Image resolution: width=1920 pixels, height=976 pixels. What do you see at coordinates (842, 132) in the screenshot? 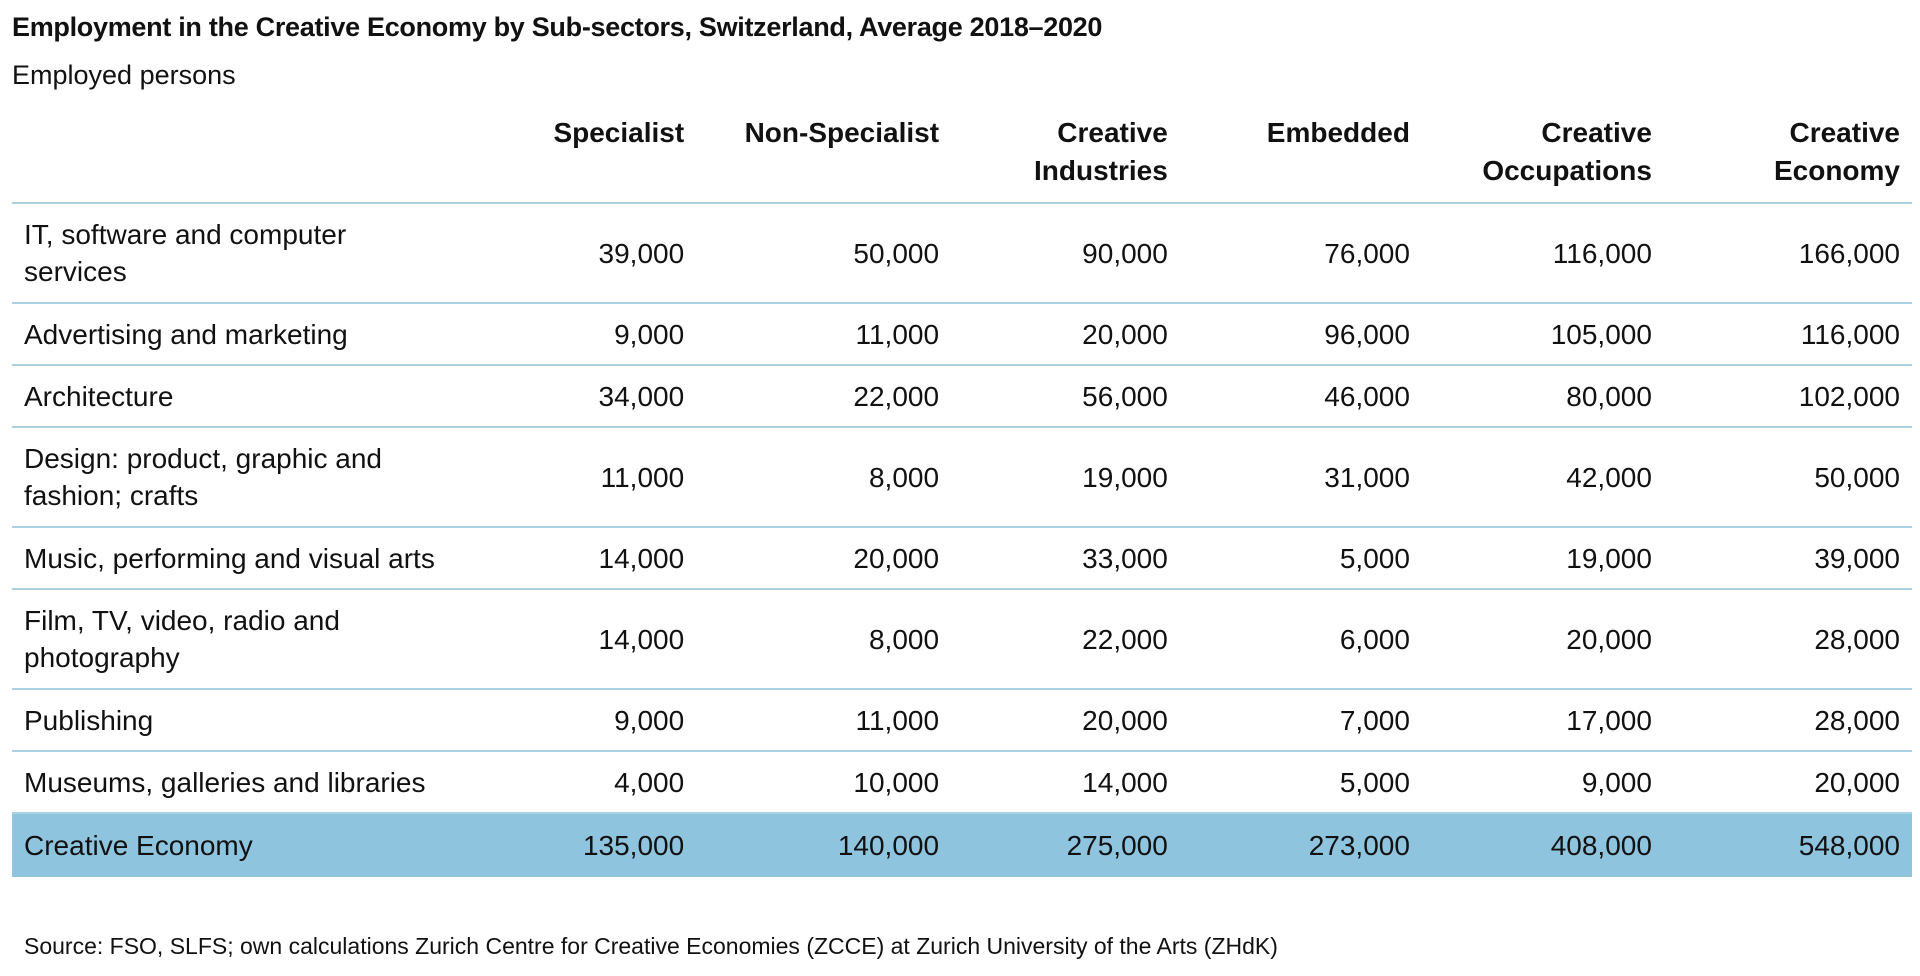
I see `column-header: Non-Specialist` at bounding box center [842, 132].